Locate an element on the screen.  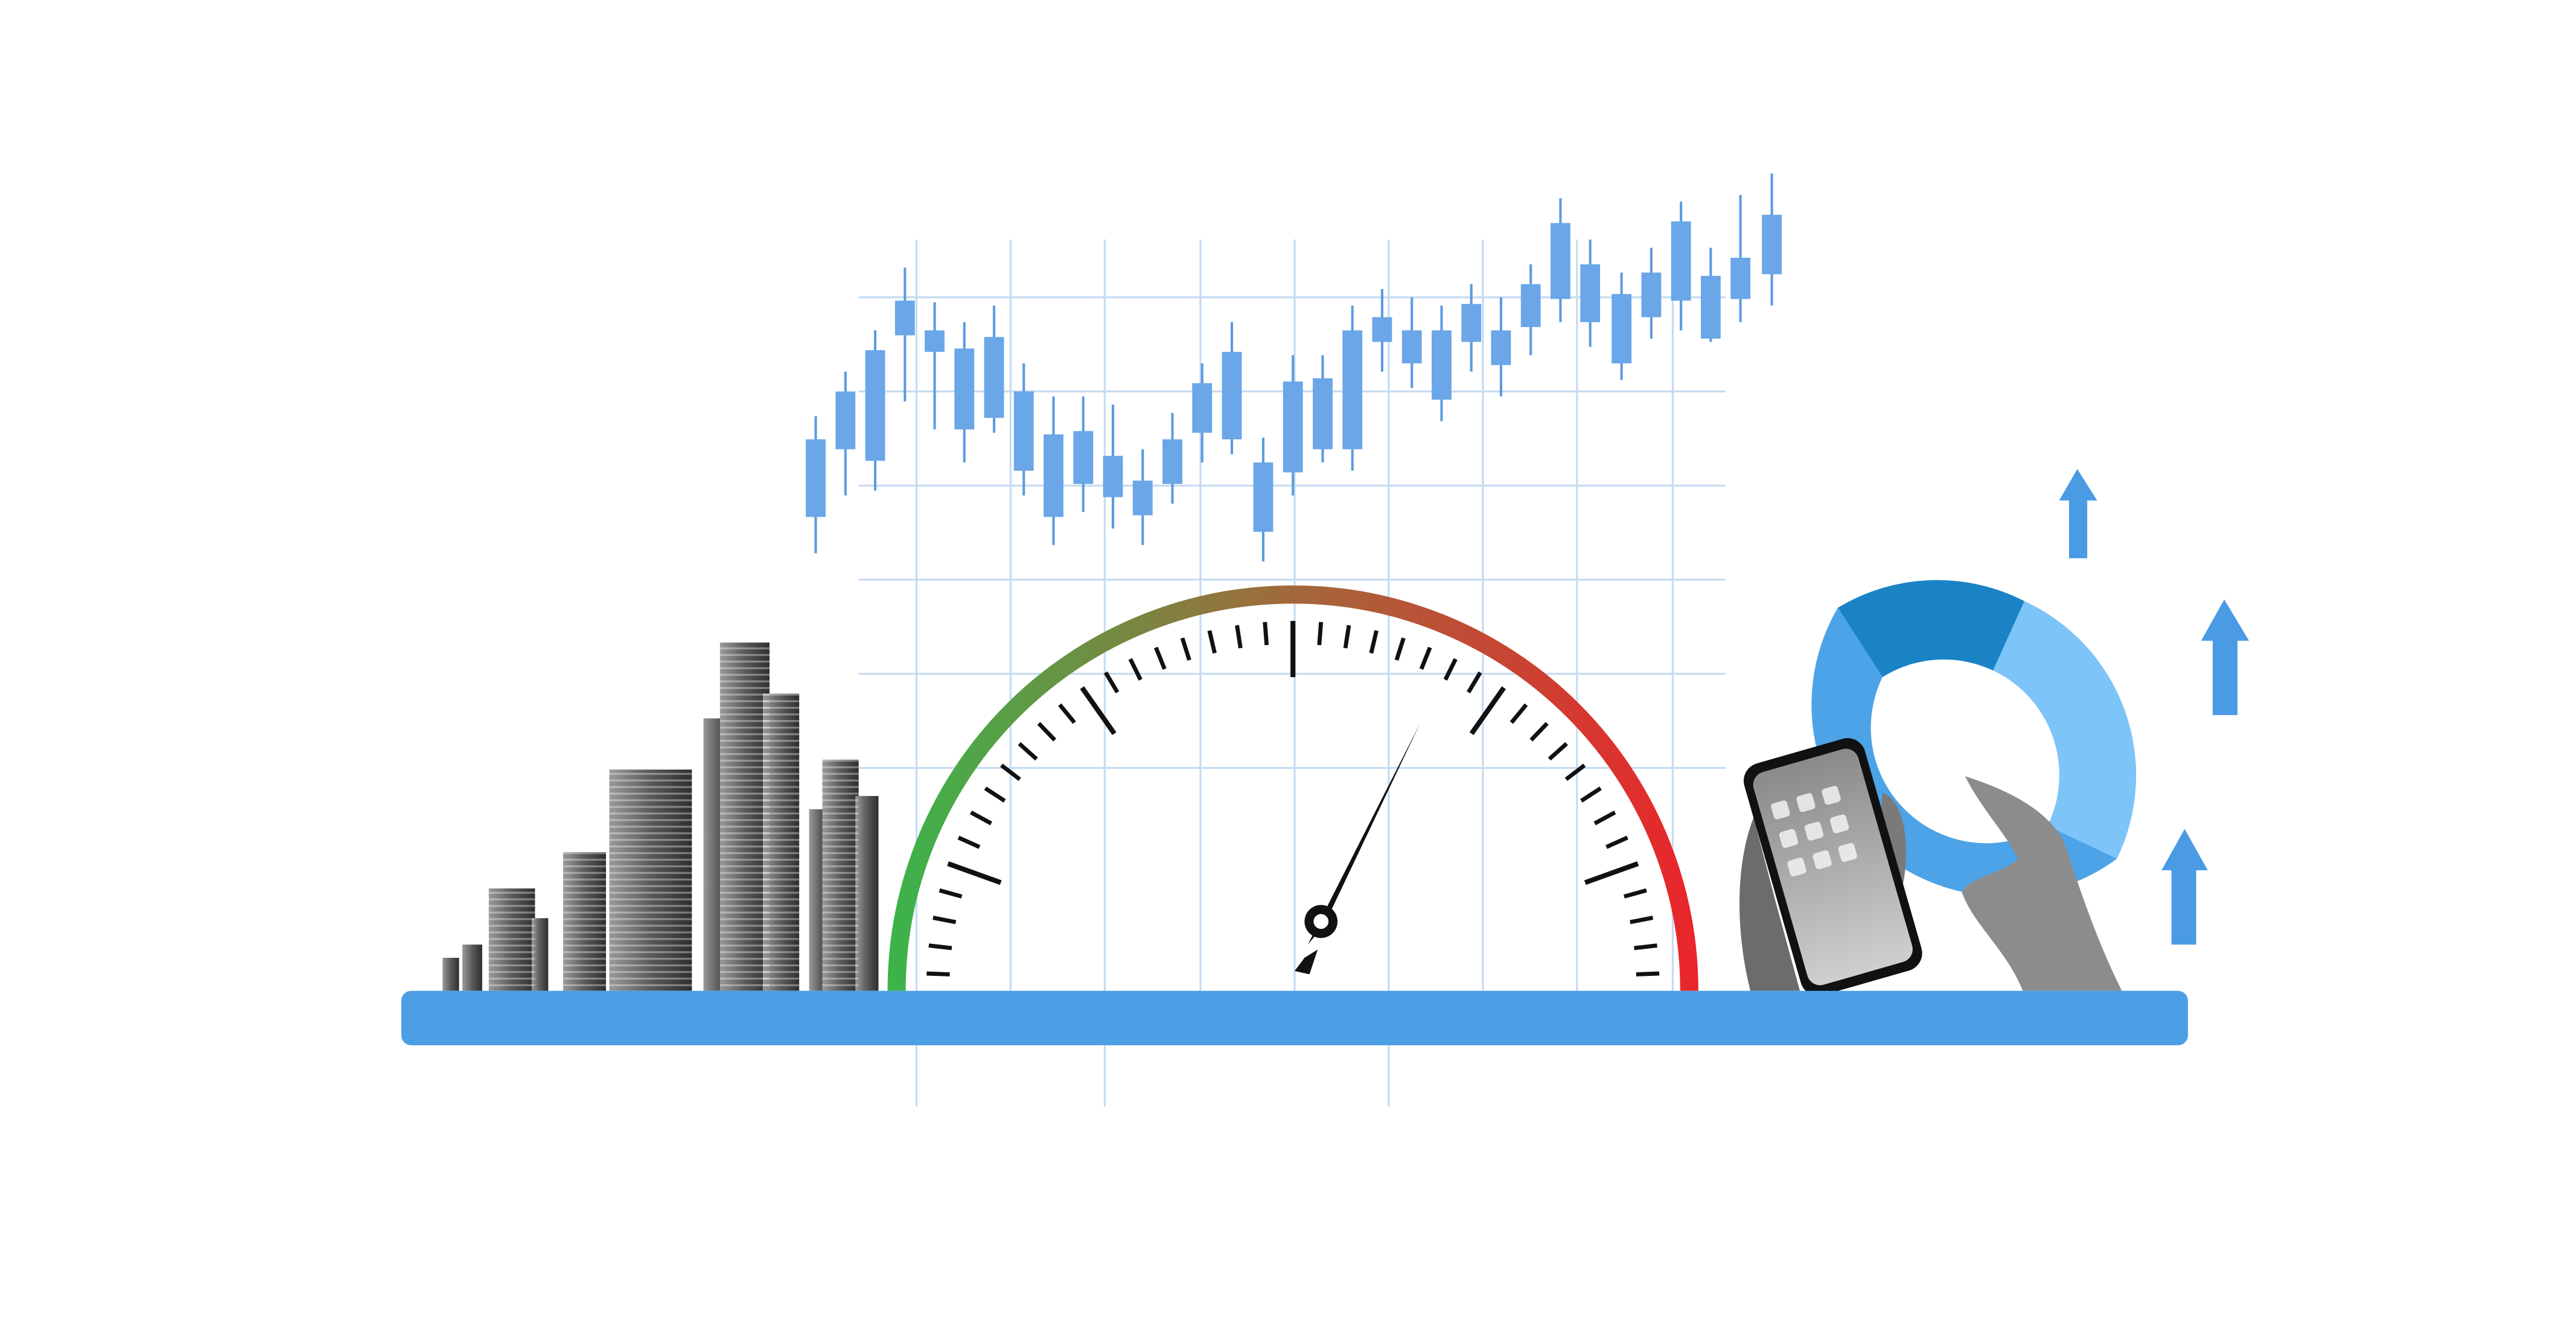
speedometer is located at coordinates (1292, 788).